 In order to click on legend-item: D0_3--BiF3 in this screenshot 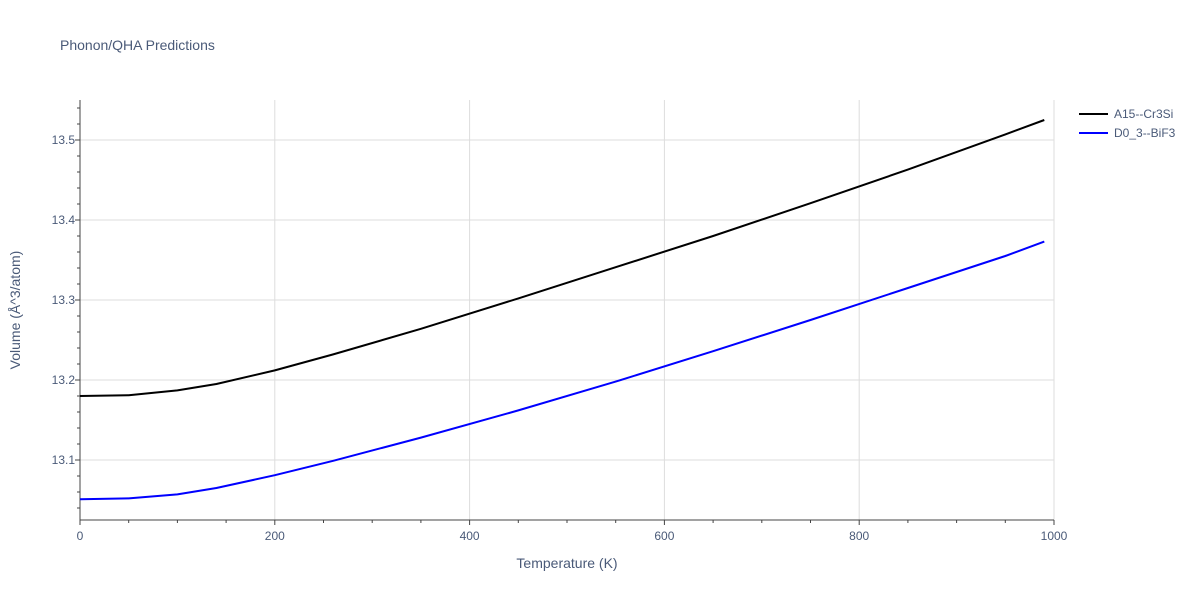, I will do `click(1127, 133)`.